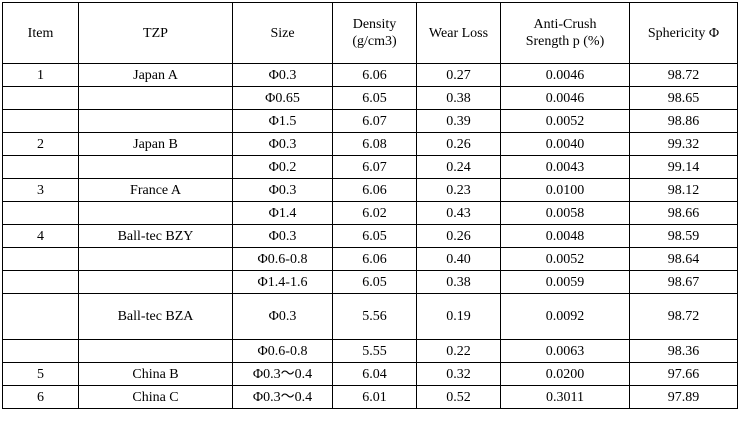 The height and width of the screenshot is (429, 738). I want to click on cell-item: 5, so click(40, 374).